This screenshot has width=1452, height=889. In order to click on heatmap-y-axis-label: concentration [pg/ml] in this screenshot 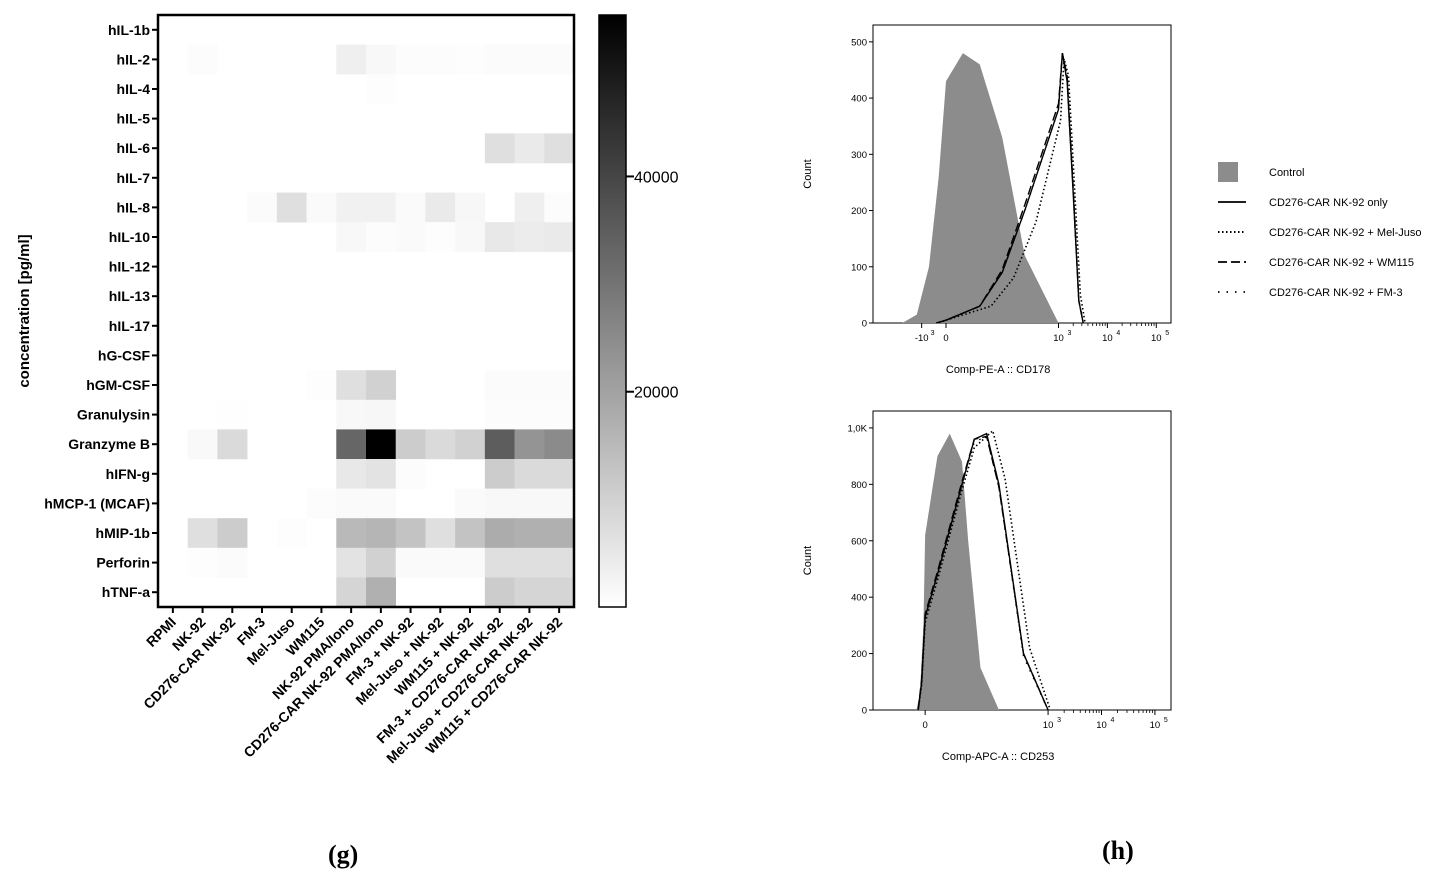, I will do `click(24, 310)`.